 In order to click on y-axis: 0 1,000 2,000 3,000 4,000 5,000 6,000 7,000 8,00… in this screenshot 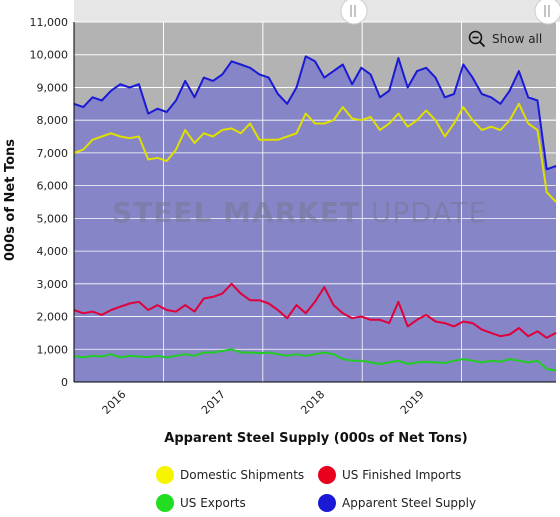, I will do `click(52, 202)`.